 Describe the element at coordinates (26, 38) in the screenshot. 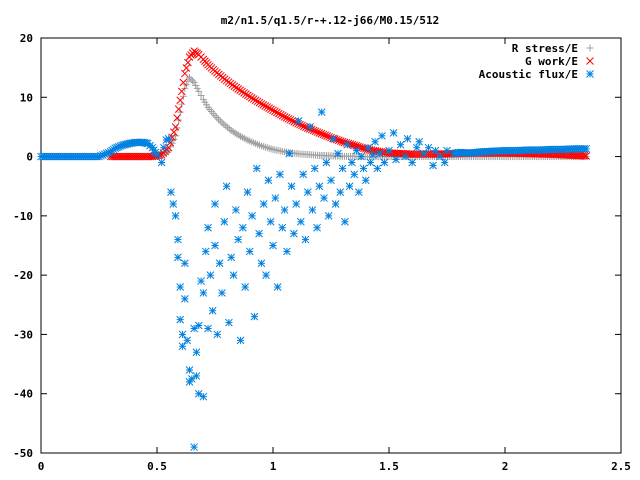

I see `y-tick-label: 20` at that location.